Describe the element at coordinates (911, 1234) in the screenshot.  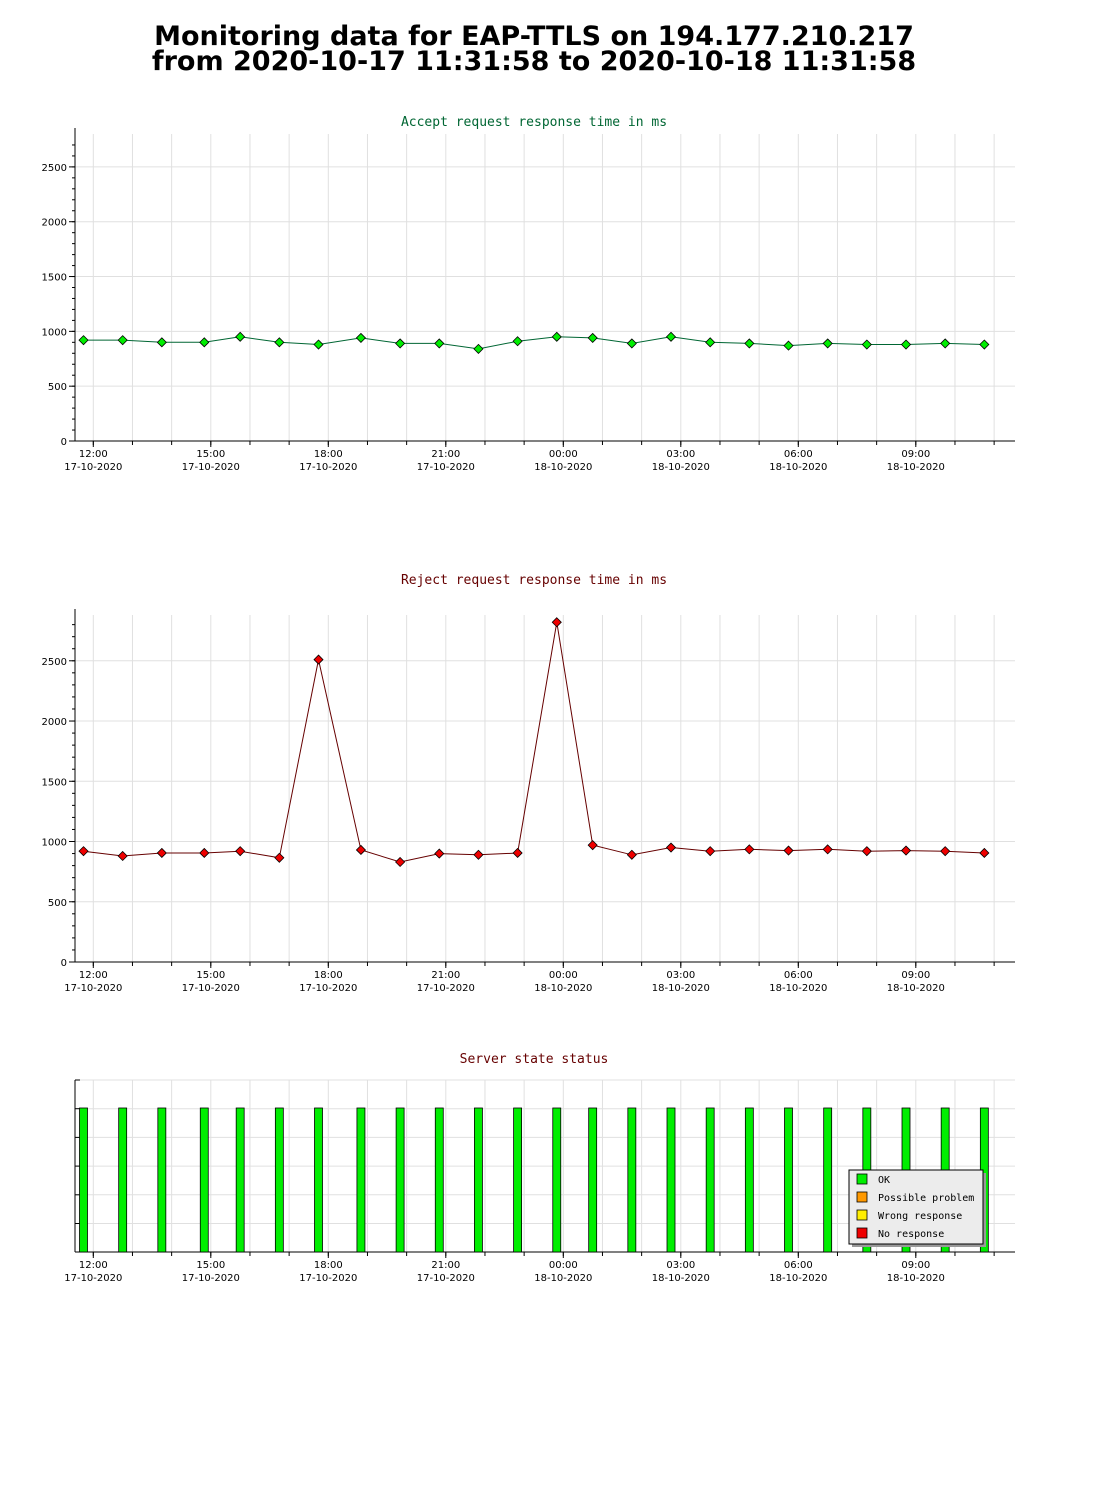
I see `legend-label: No response` at that location.